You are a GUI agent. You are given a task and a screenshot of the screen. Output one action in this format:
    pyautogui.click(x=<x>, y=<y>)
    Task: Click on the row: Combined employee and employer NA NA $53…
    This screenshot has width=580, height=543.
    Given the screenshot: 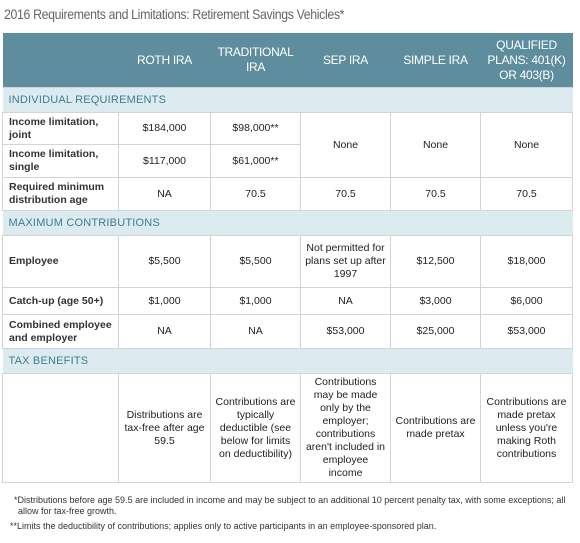 What is the action you would take?
    pyautogui.click(x=287, y=331)
    